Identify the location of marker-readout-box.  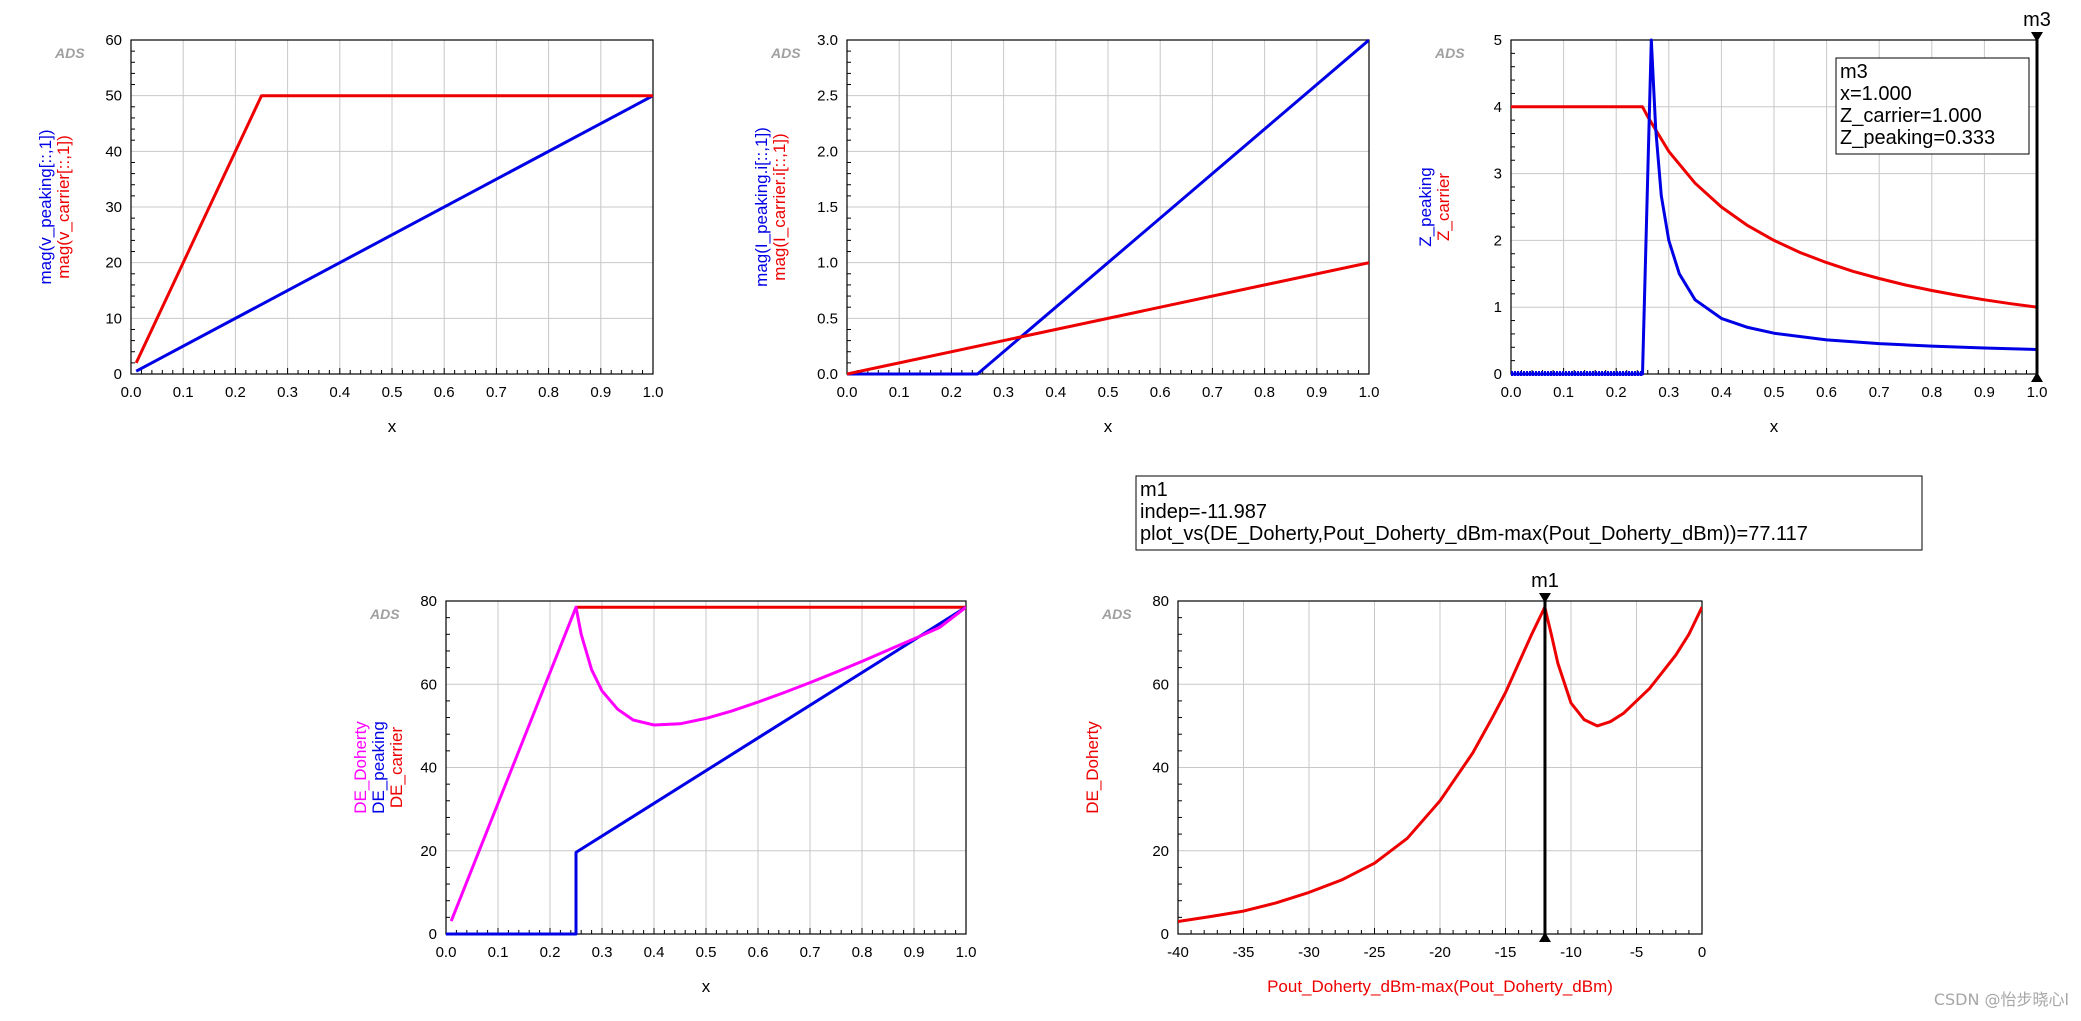
(1529, 513).